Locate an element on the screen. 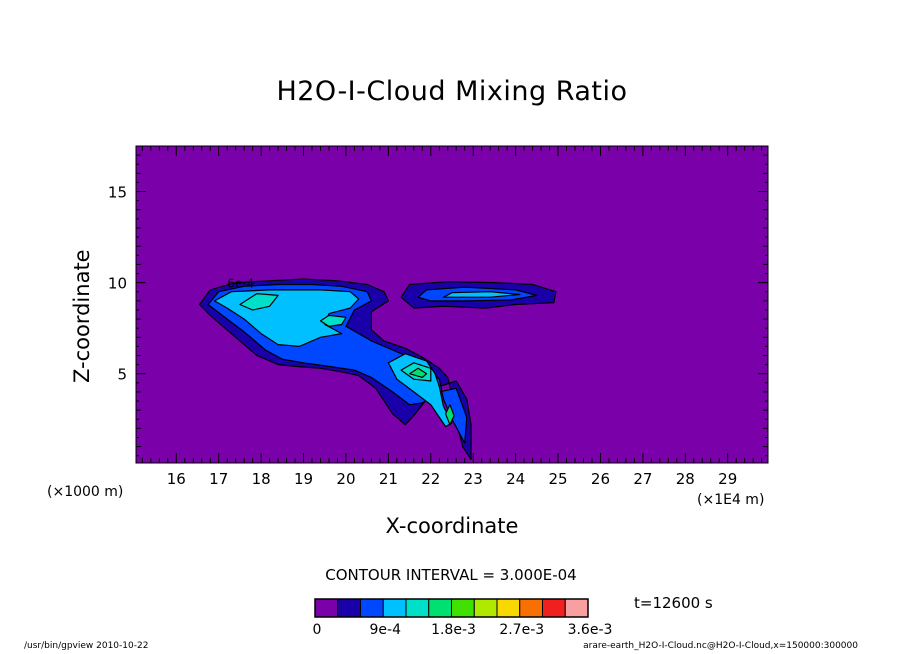 The height and width of the screenshot is (654, 904). contour-interval-text: CONTOUR INTERVAL = 3.000E-04 is located at coordinates (451, 575).